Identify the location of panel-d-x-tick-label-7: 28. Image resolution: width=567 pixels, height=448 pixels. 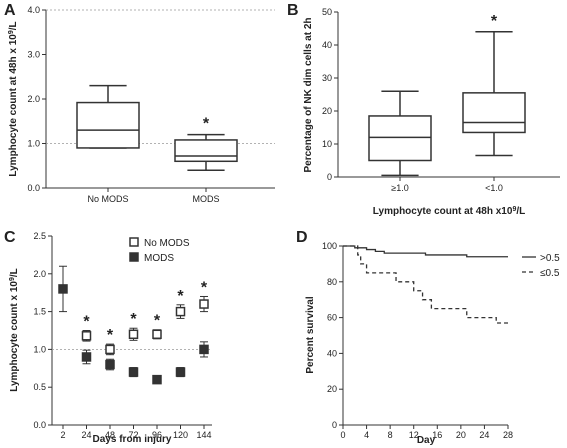
(508, 435).